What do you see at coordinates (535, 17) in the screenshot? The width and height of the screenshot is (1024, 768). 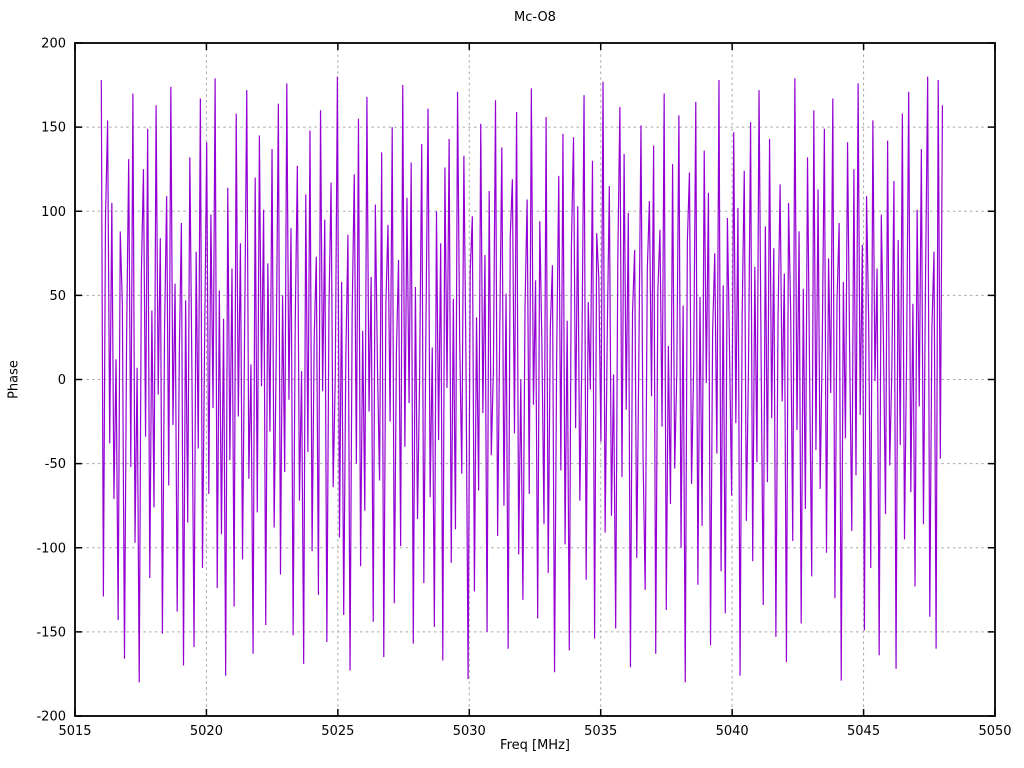 I see `chart-title: Mc-O8` at bounding box center [535, 17].